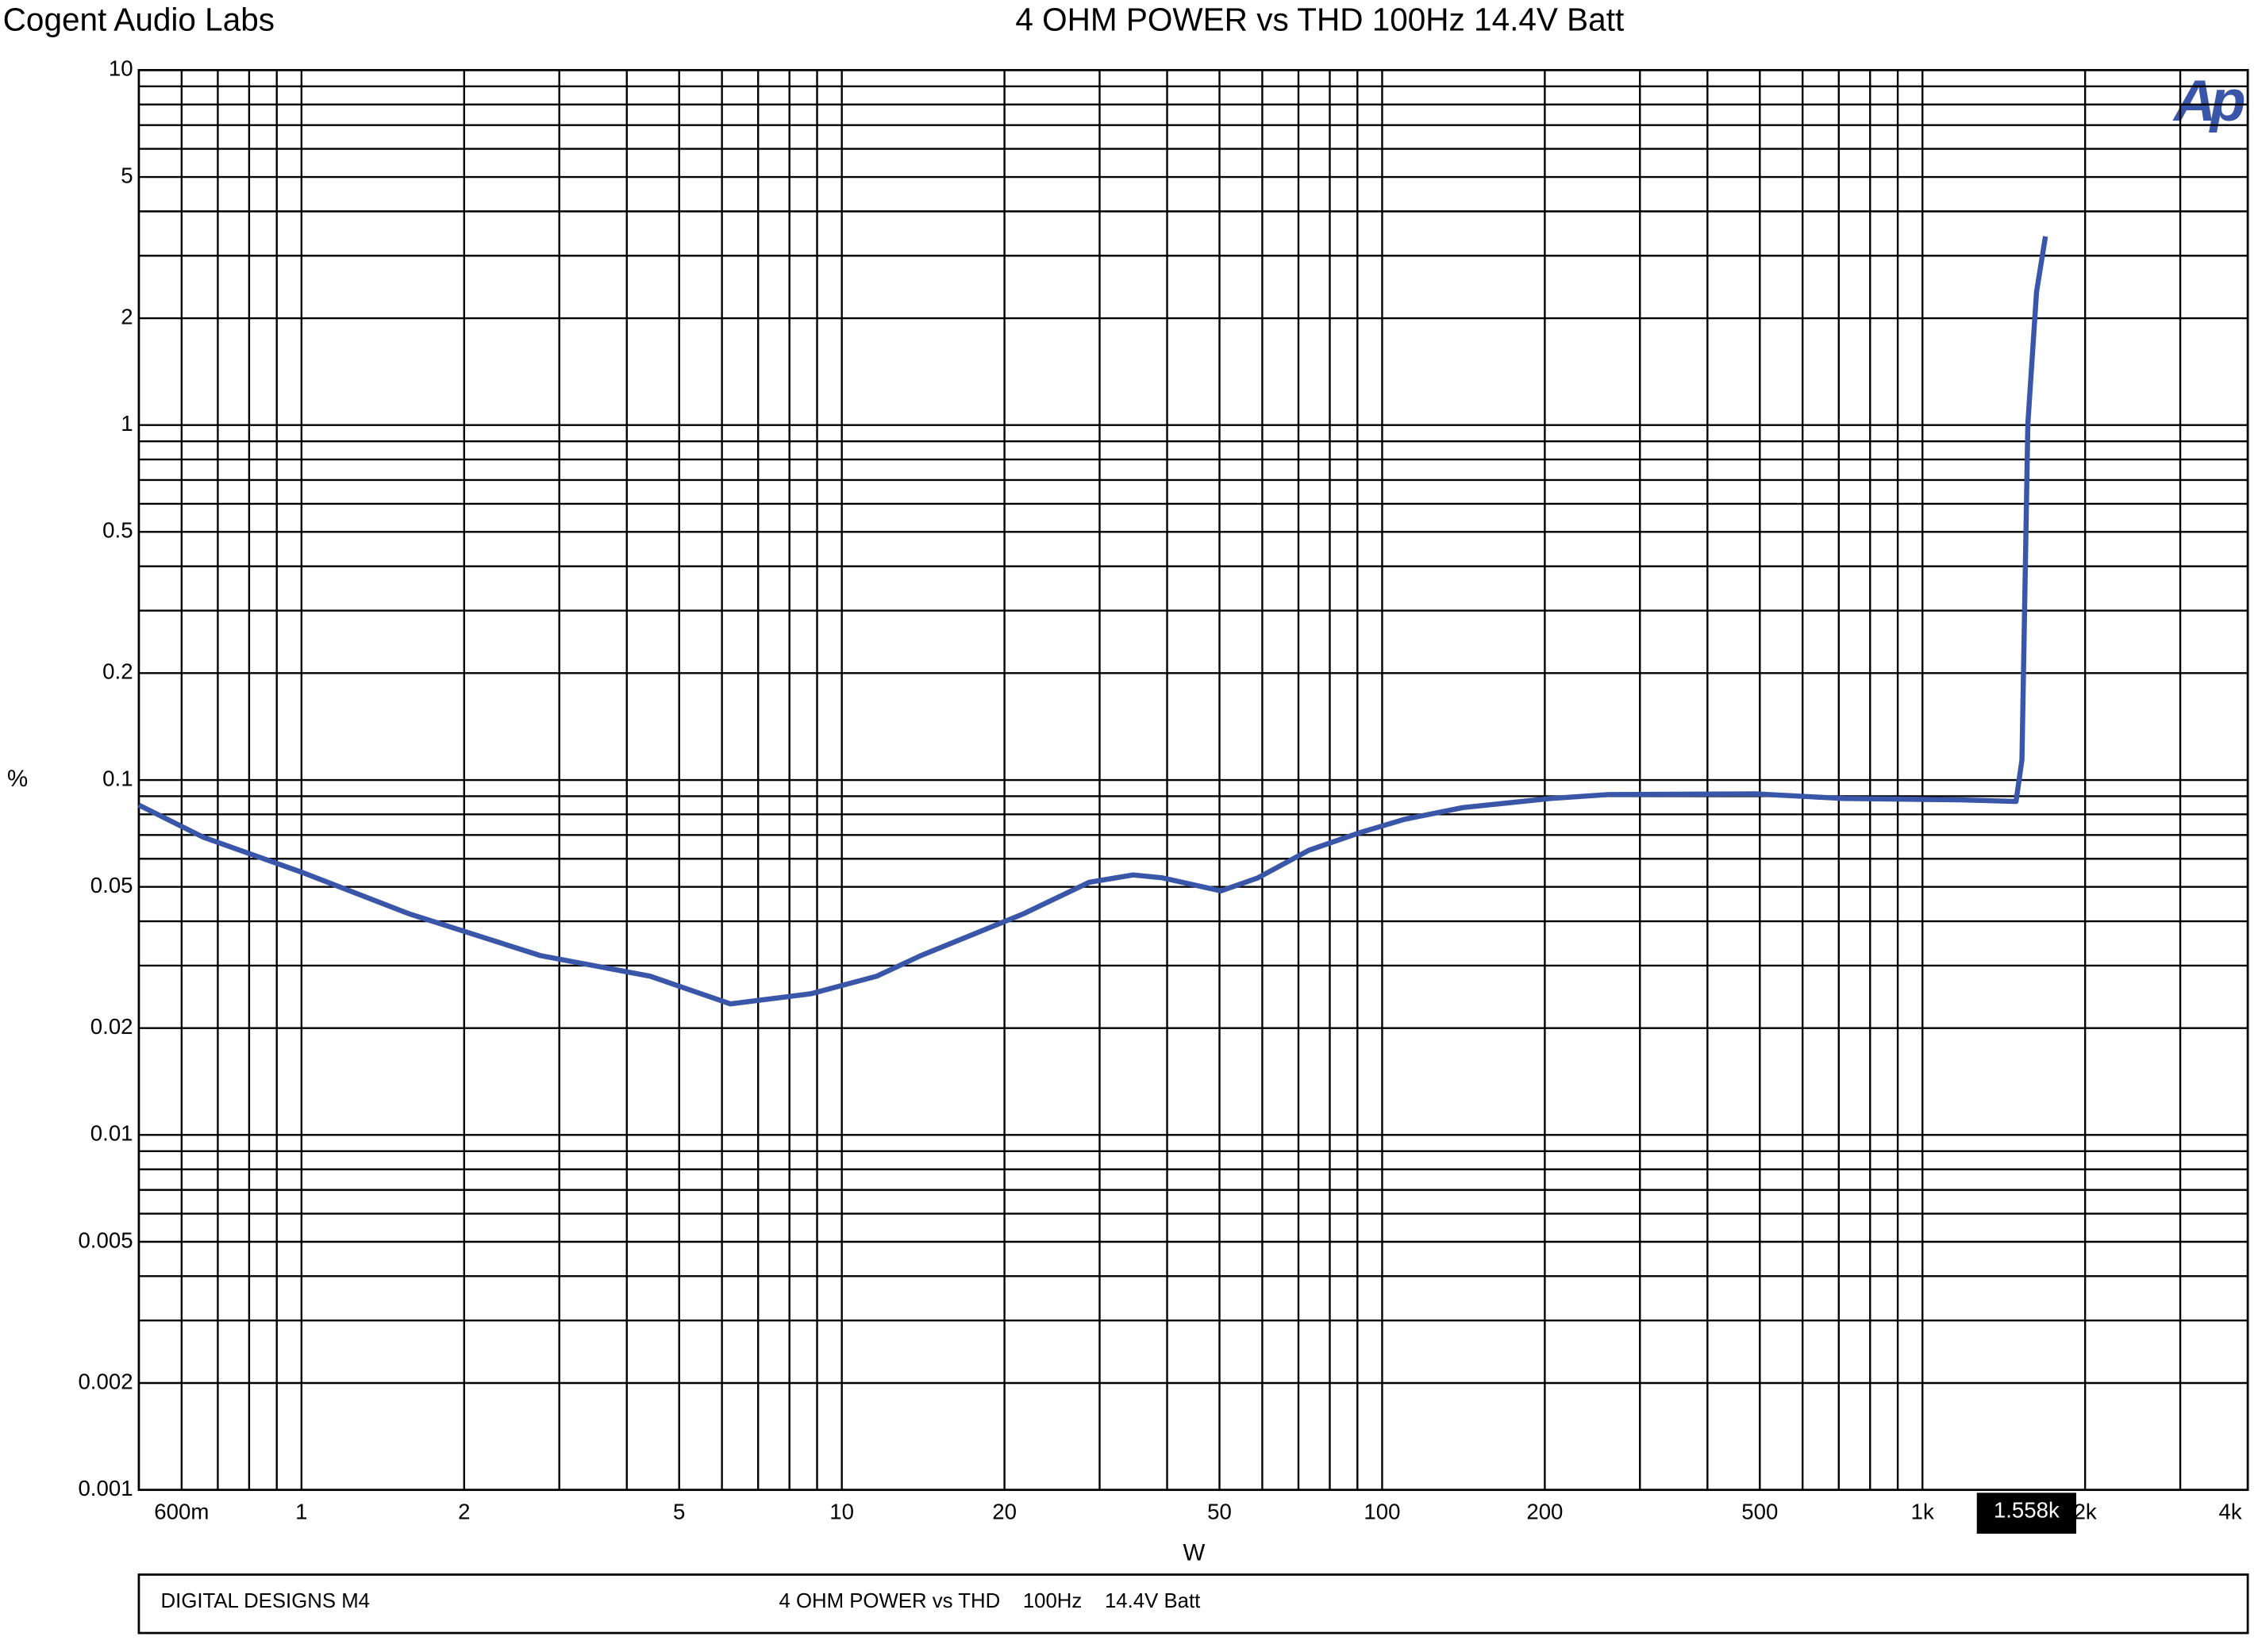 This screenshot has width=2258, height=1652. What do you see at coordinates (464, 1511) in the screenshot?
I see `x-tick-label: 2` at bounding box center [464, 1511].